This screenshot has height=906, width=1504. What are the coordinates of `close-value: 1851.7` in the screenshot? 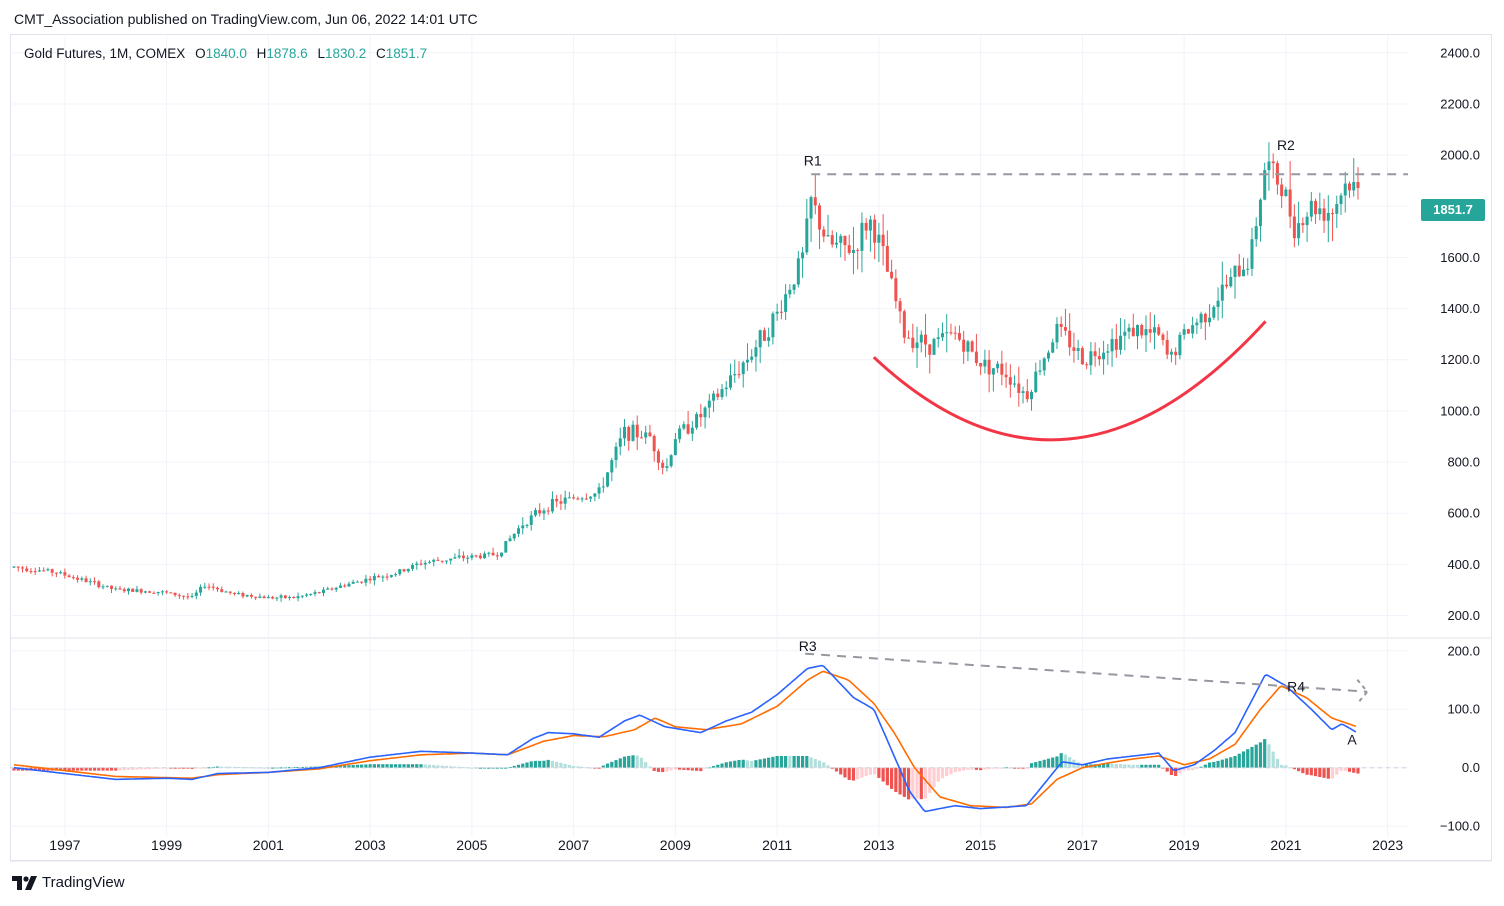 It's located at (406, 53).